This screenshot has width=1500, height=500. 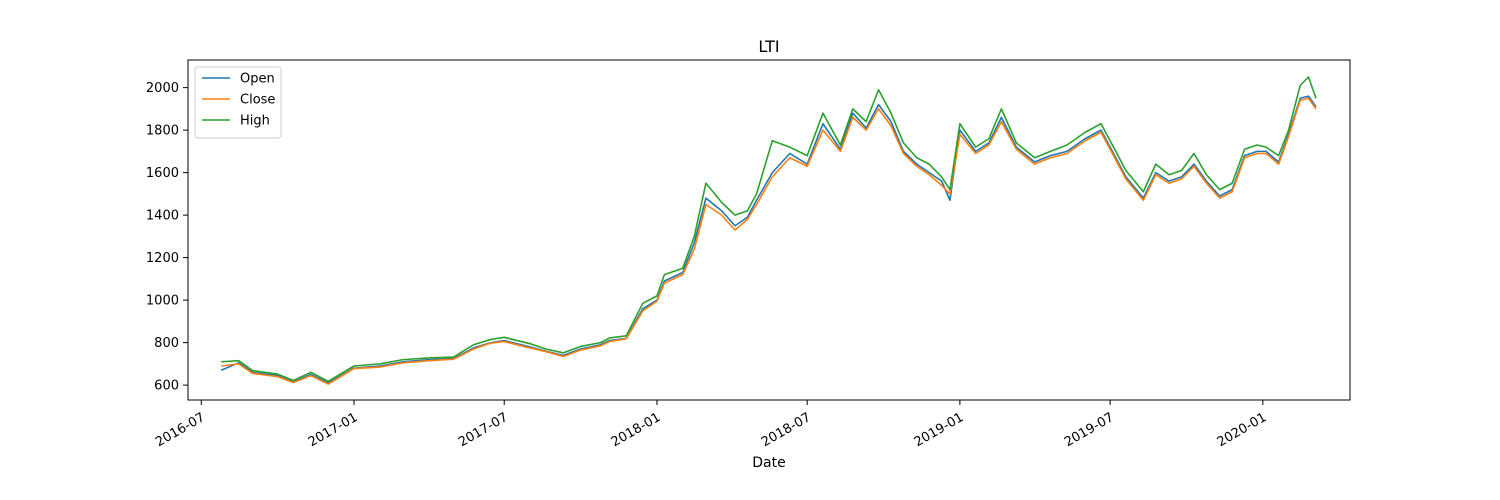 What do you see at coordinates (166, 386) in the screenshot?
I see `y-tick-label: 600` at bounding box center [166, 386].